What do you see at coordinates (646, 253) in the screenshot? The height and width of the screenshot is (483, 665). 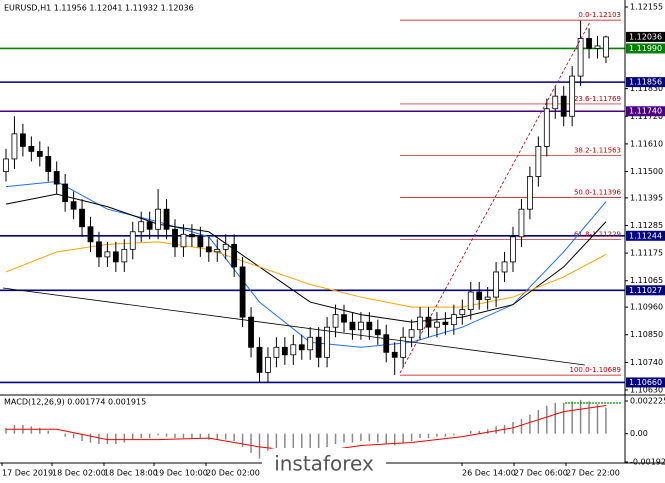 I see `y-tick-label: 1.11175` at bounding box center [646, 253].